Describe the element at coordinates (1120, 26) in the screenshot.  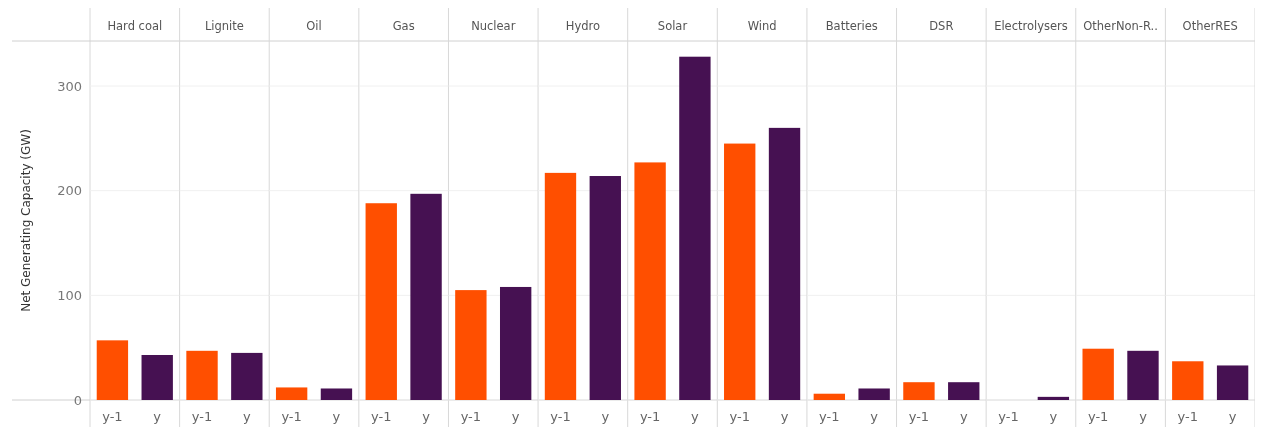
I see `chart-title: OtherNon-R..` at that location.